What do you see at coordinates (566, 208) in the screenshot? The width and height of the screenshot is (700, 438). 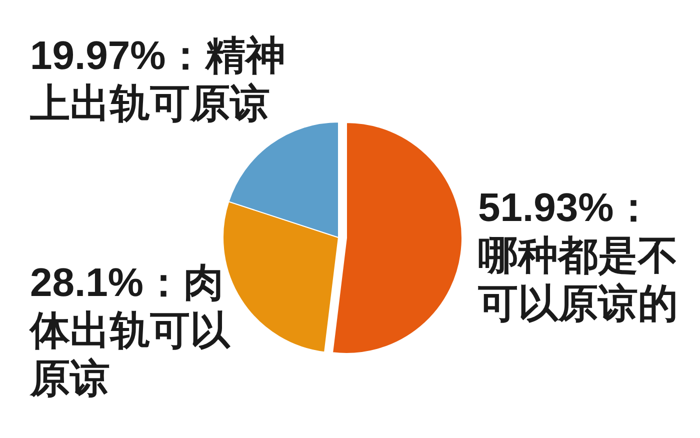 I see `data-label: 51.93%：` at bounding box center [566, 208].